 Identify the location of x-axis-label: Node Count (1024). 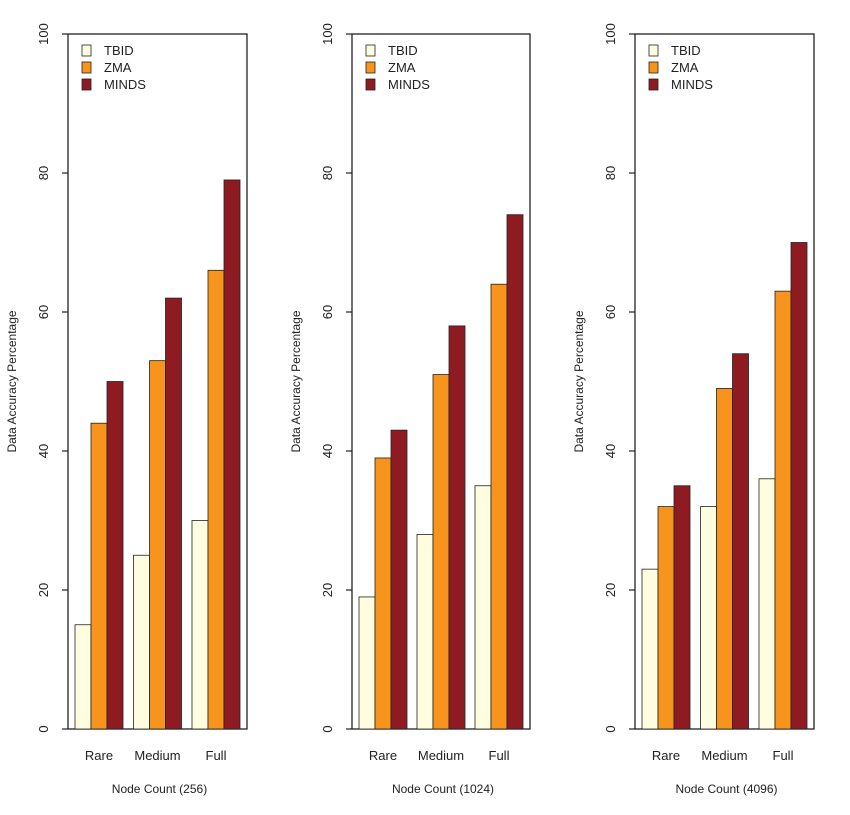
(443, 789).